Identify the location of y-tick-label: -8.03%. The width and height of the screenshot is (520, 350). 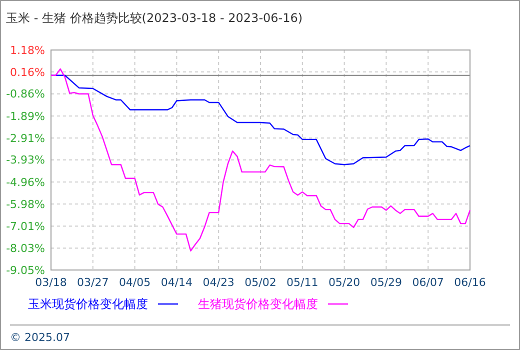
(25, 248).